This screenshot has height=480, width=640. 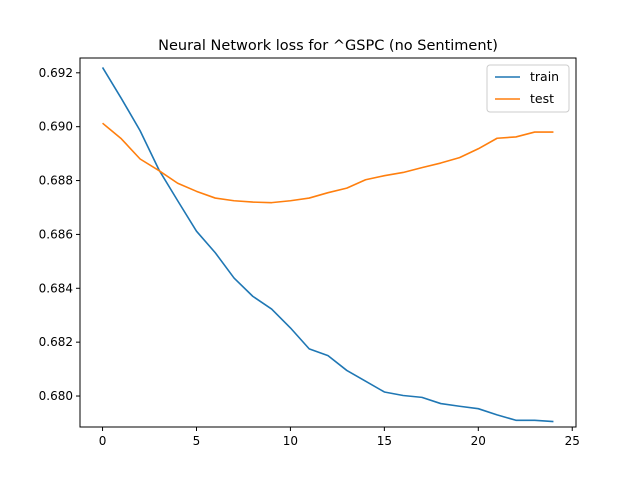 I want to click on x-tick-label: 10, so click(x=290, y=441).